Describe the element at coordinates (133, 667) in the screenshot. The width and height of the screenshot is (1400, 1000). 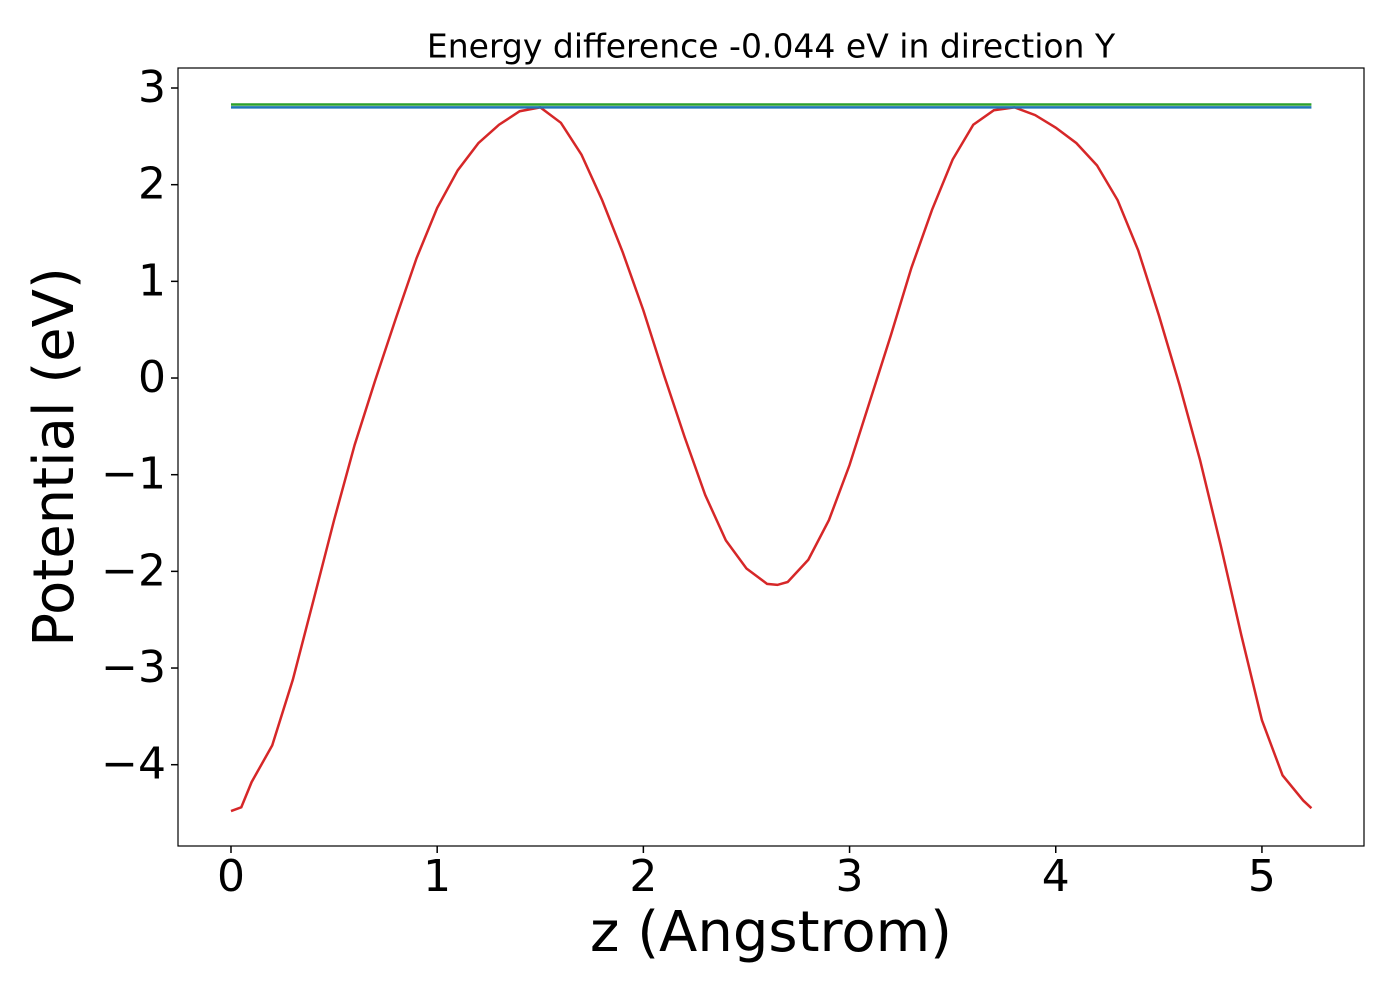
I see `y-tick-label: −3` at that location.